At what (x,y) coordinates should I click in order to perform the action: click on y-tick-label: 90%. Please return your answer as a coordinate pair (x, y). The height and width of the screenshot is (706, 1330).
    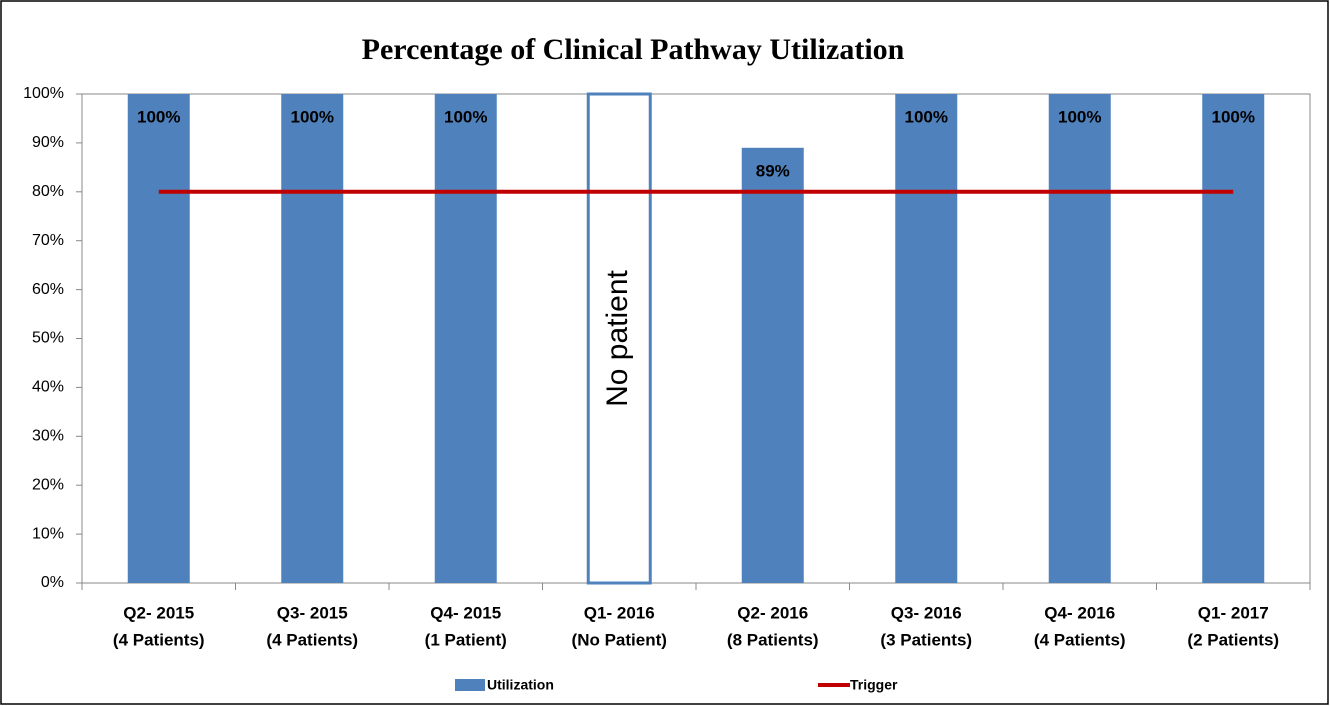
    Looking at the image, I should click on (48, 142).